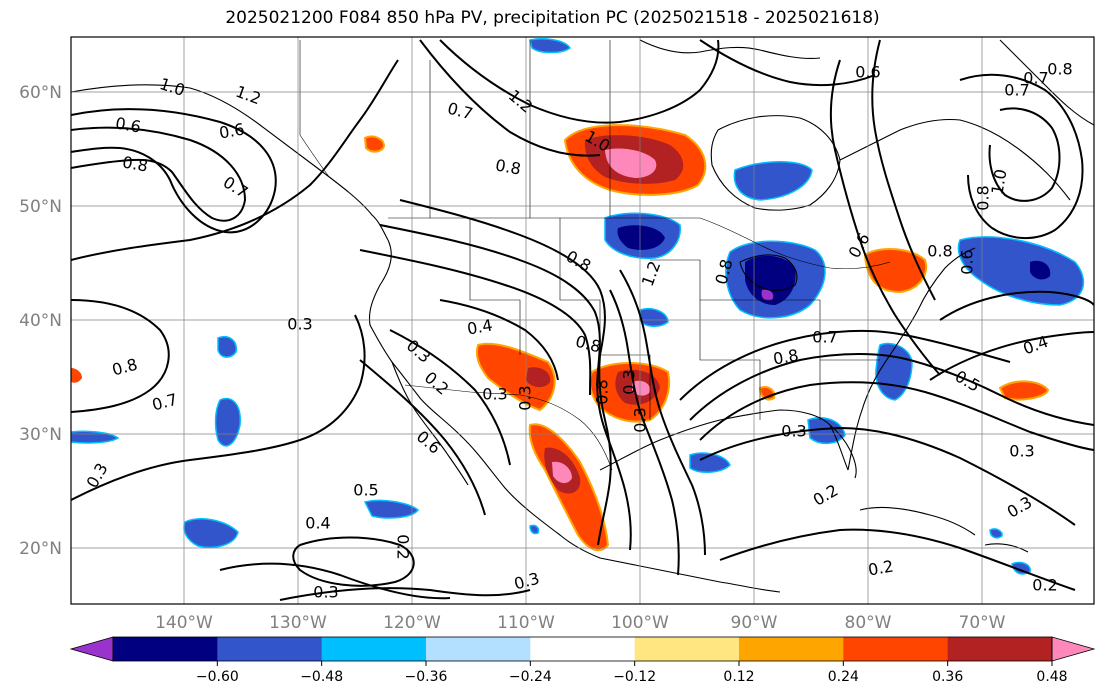 The width and height of the screenshot is (1105, 698). Describe the element at coordinates (895, 271) in the screenshot. I see `precip-area-great-lakes` at that location.